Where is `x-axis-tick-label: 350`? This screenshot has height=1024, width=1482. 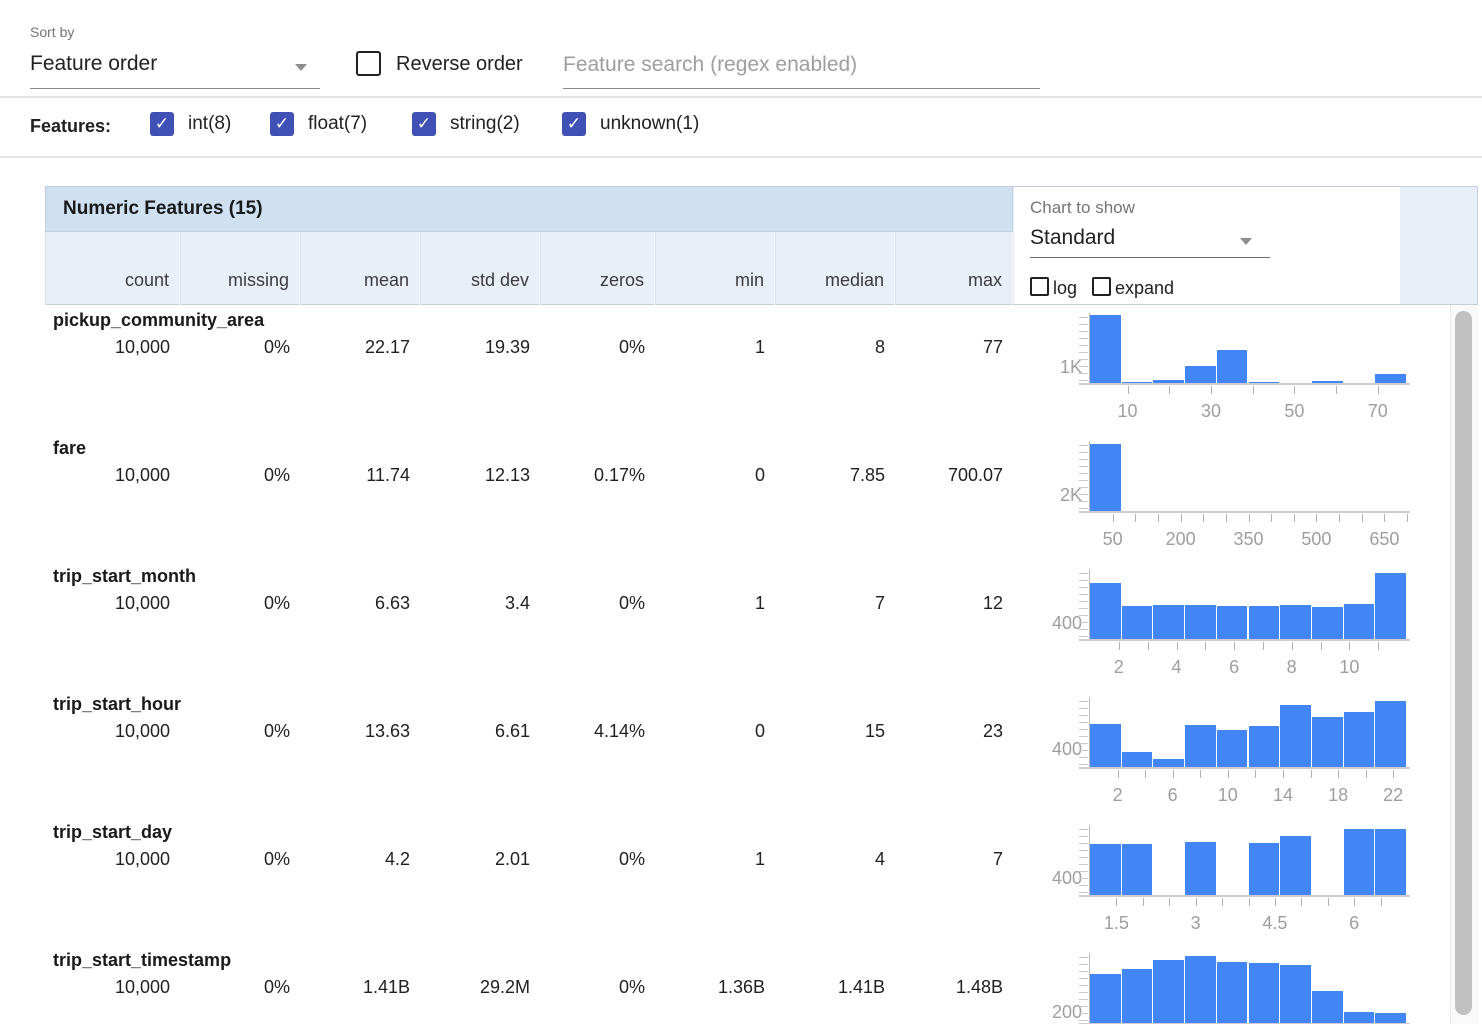
x-axis-tick-label: 350 is located at coordinates (1248, 539).